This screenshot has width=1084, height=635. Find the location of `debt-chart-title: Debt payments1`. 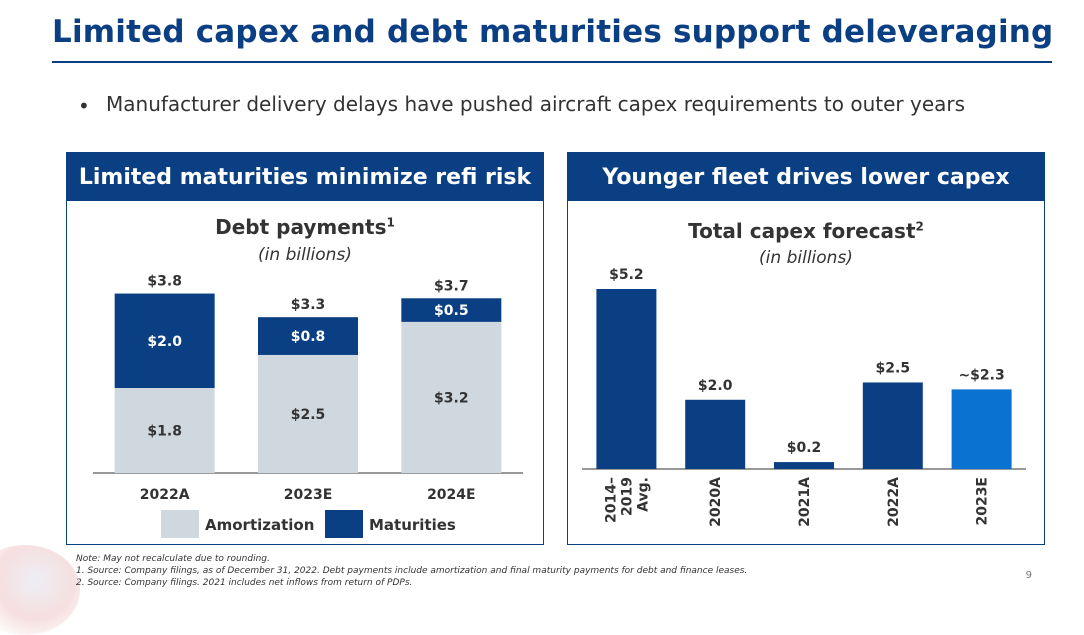

debt-chart-title: Debt payments1 is located at coordinates (305, 227).